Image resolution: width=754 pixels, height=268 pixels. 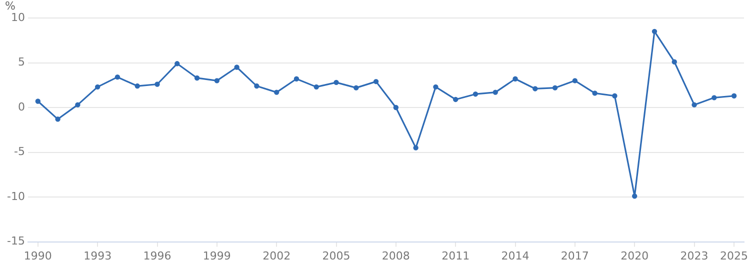 I want to click on x-tick-label: 1990, so click(x=38, y=255).